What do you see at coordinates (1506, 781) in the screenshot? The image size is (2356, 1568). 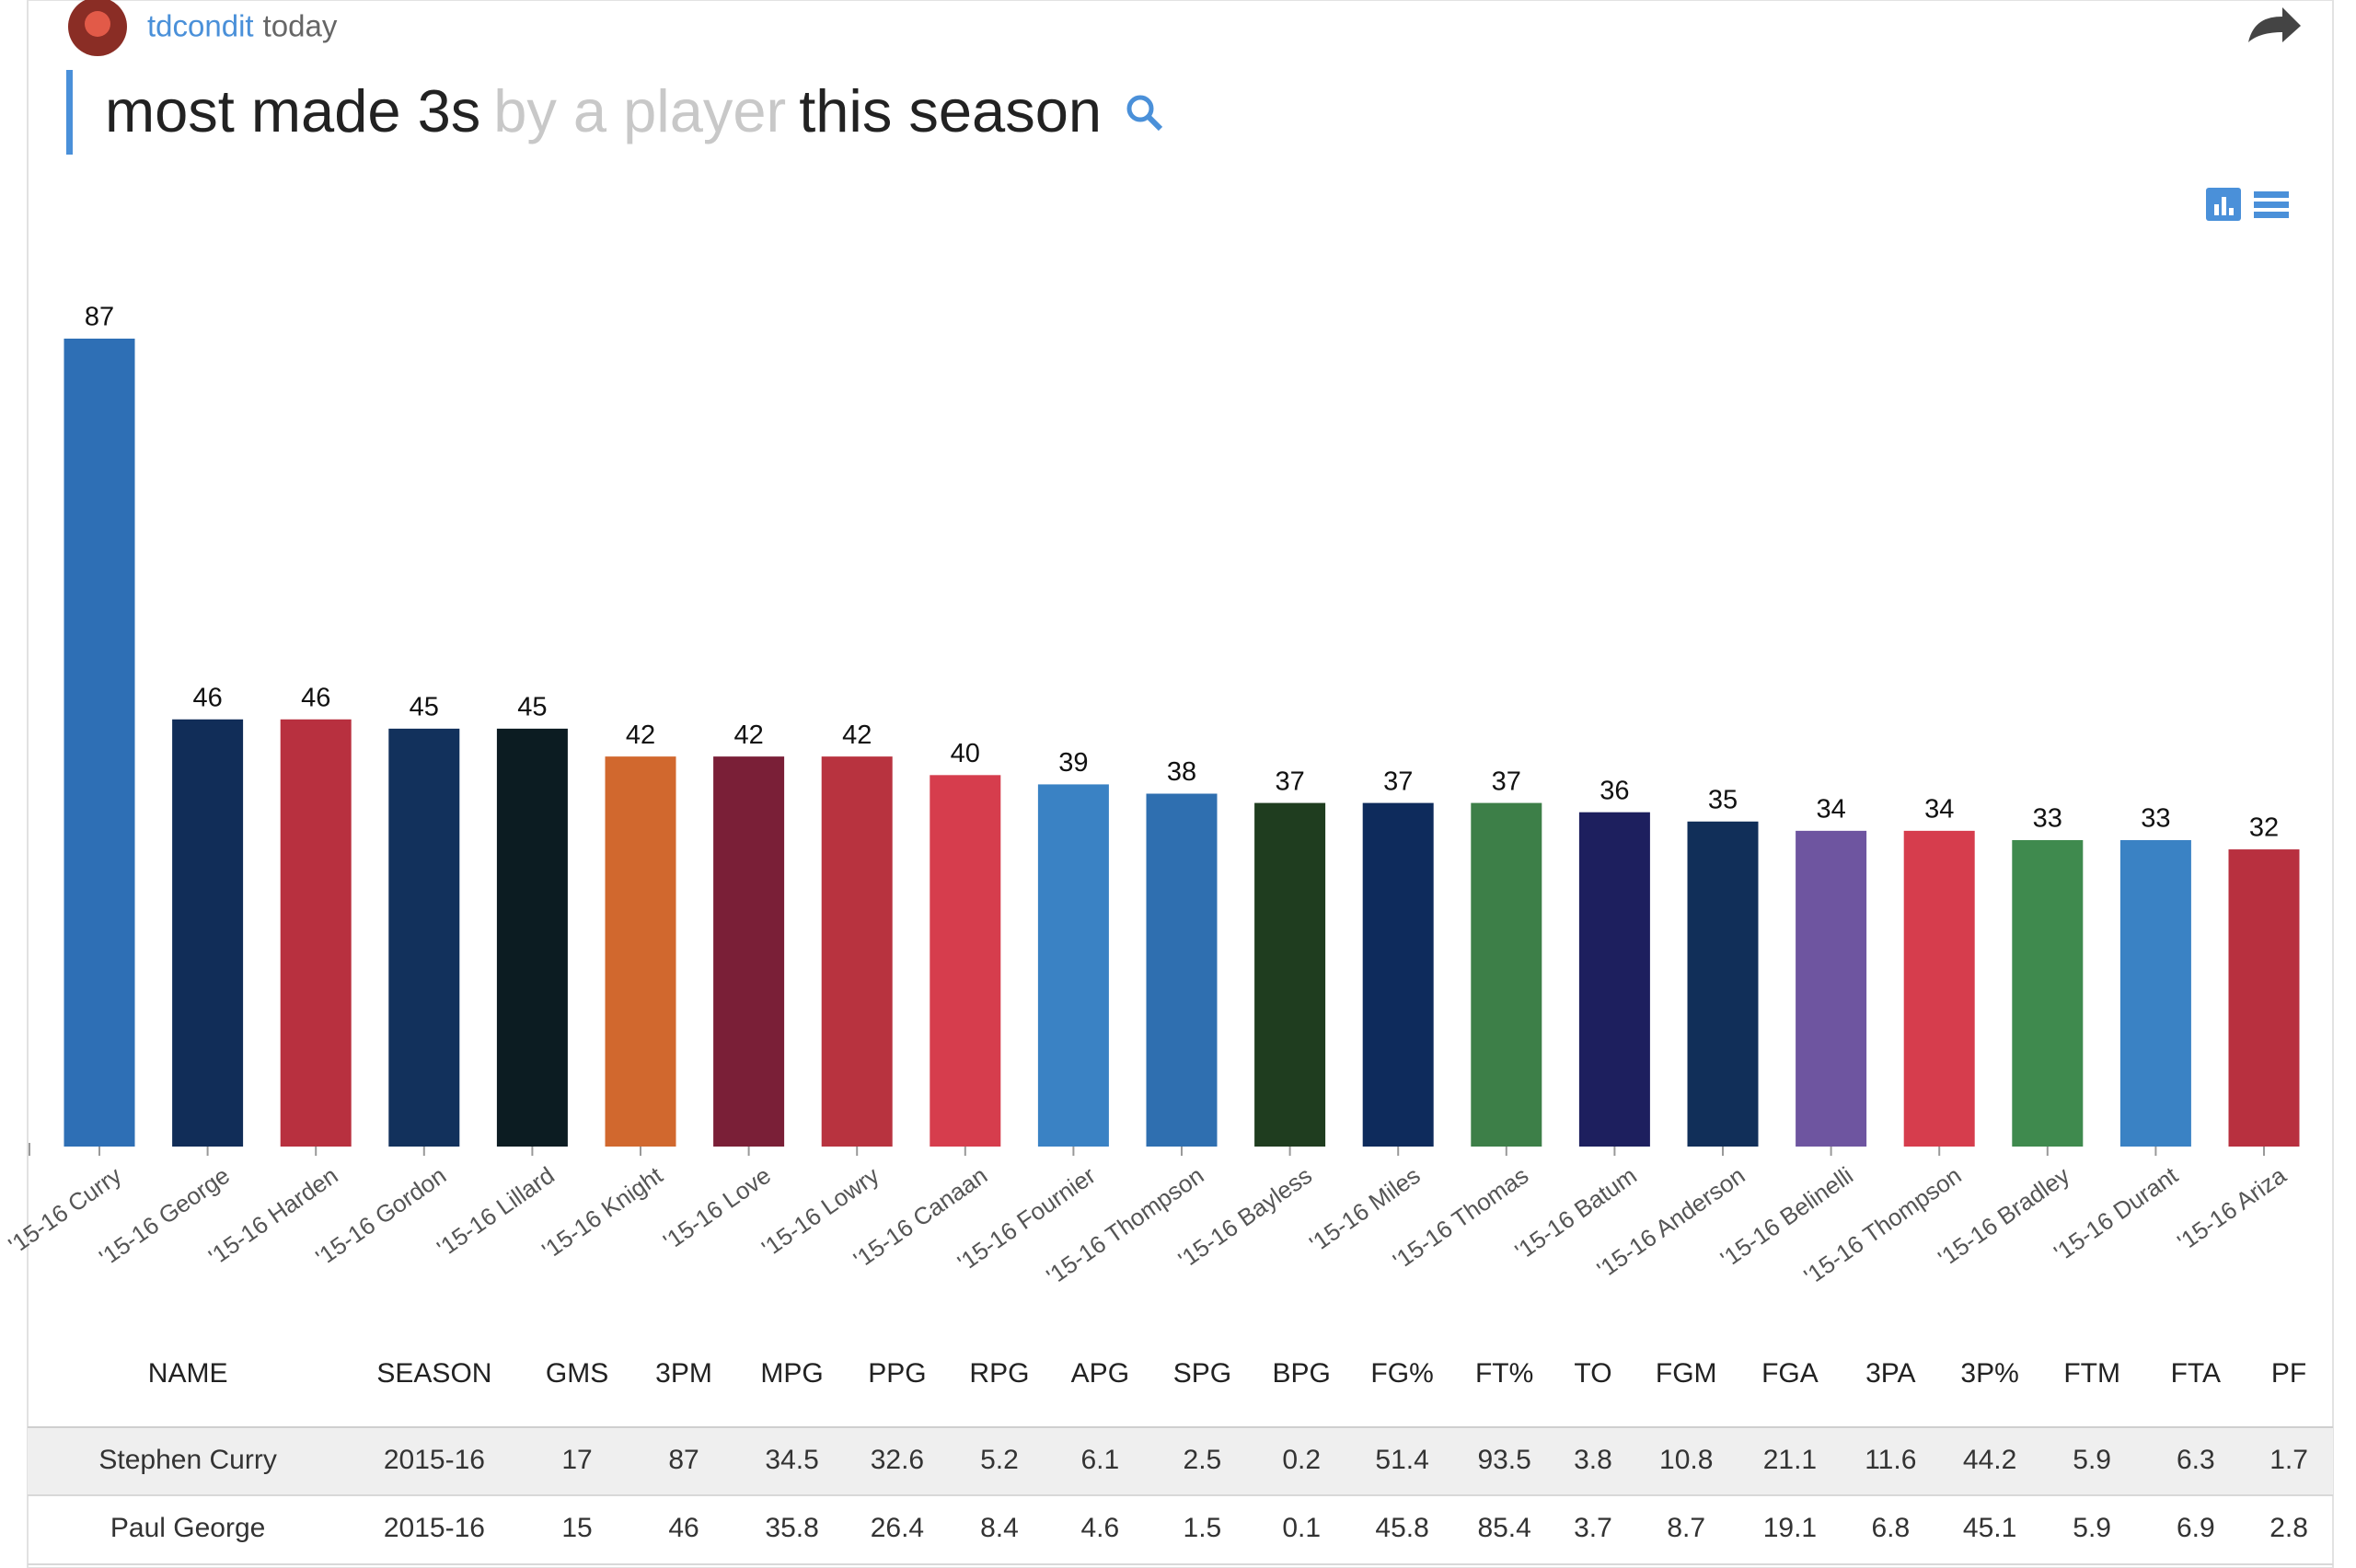 I see `value-label: 37` at bounding box center [1506, 781].